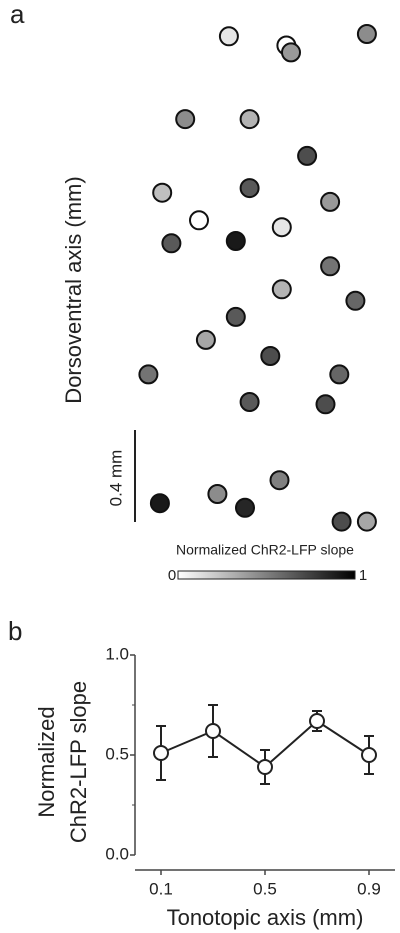  I want to click on y-axis-label: ChR2-LFP slope, so click(78, 762).